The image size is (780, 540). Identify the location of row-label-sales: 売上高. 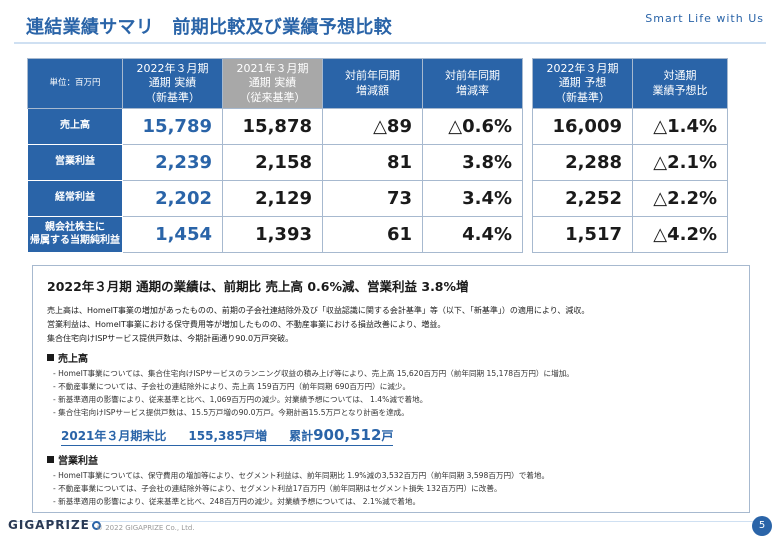
(75, 126).